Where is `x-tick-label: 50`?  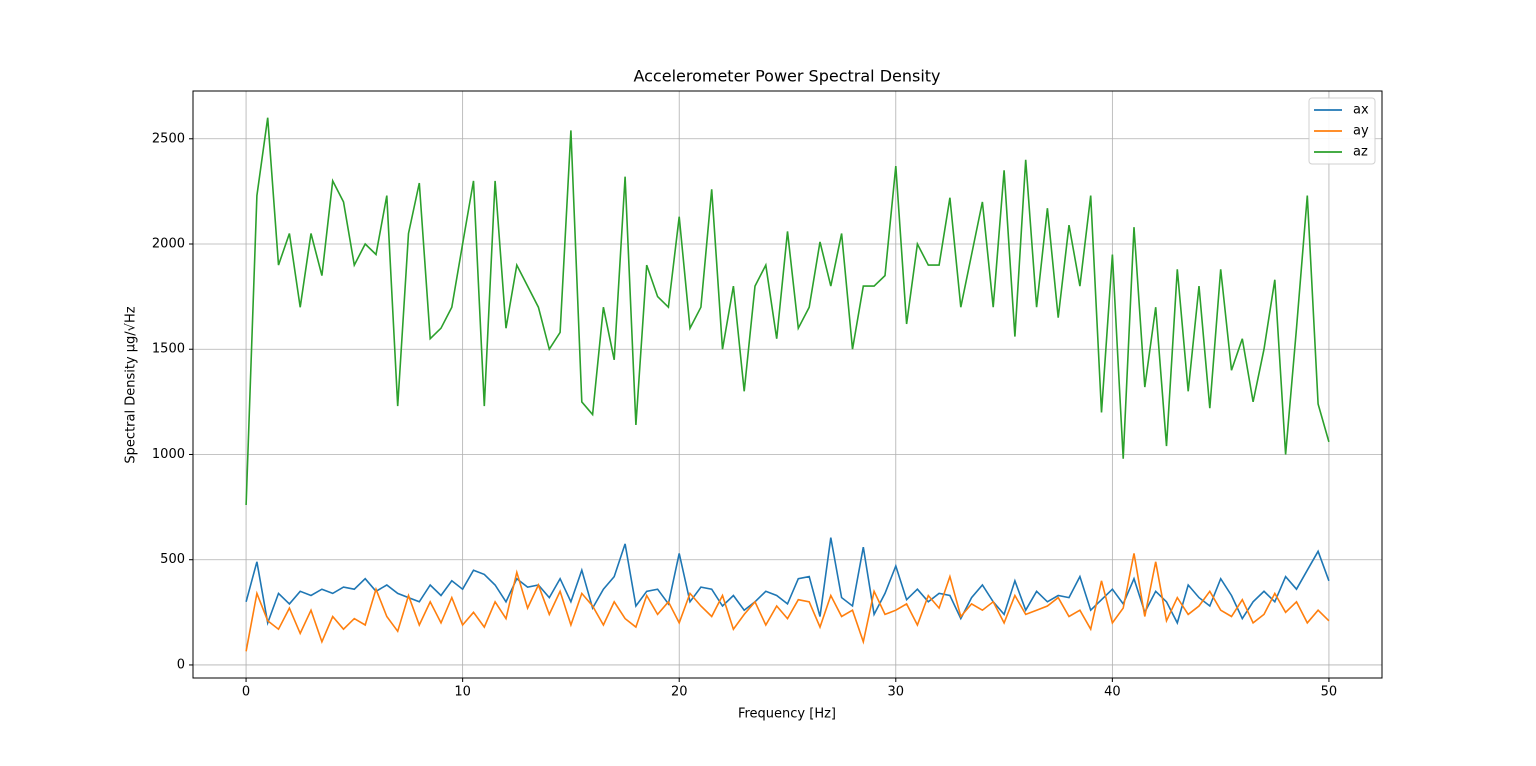 x-tick-label: 50 is located at coordinates (1329, 692).